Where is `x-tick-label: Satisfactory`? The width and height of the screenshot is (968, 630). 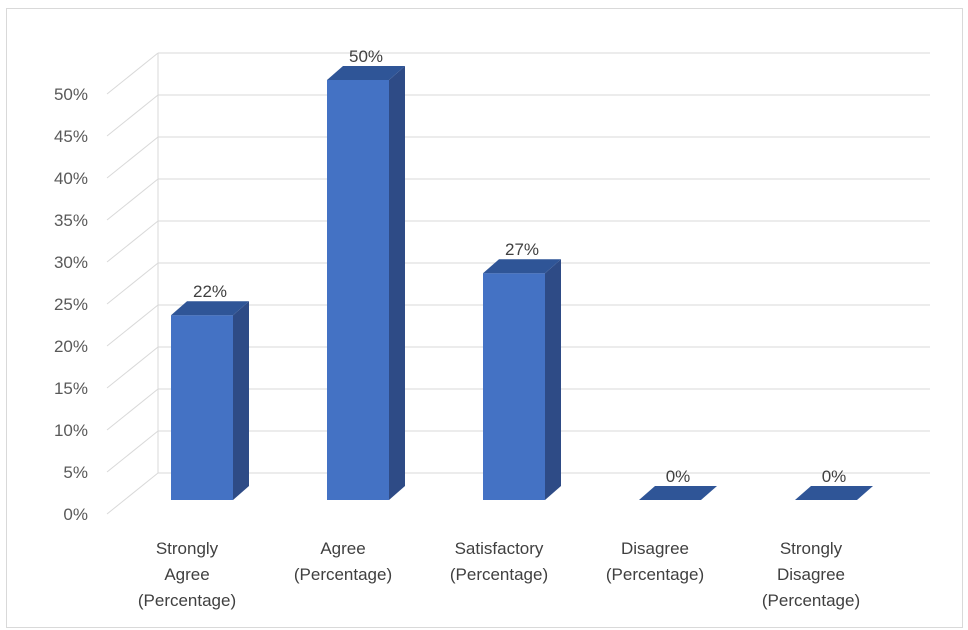 x-tick-label: Satisfactory is located at coordinates (499, 548).